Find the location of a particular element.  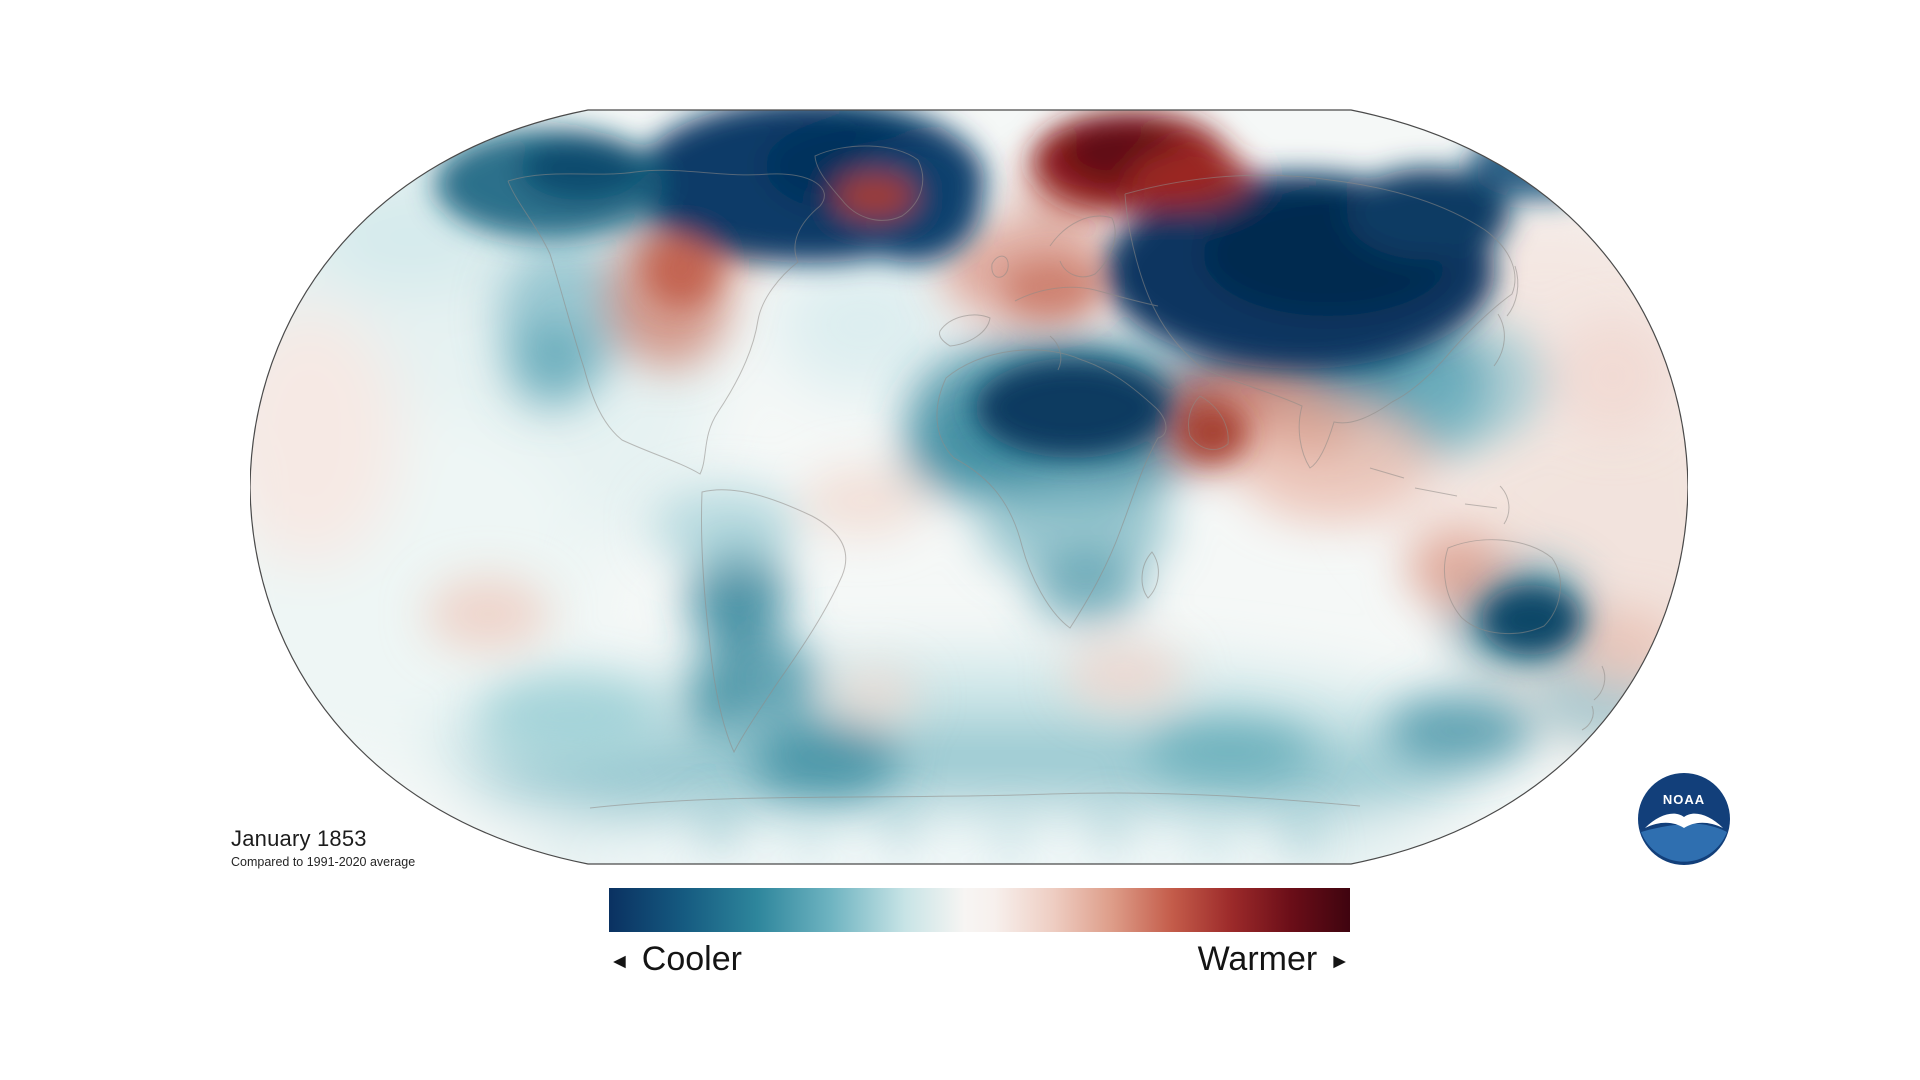

cooler-legend: ◄ Cooler is located at coordinates (675, 959).